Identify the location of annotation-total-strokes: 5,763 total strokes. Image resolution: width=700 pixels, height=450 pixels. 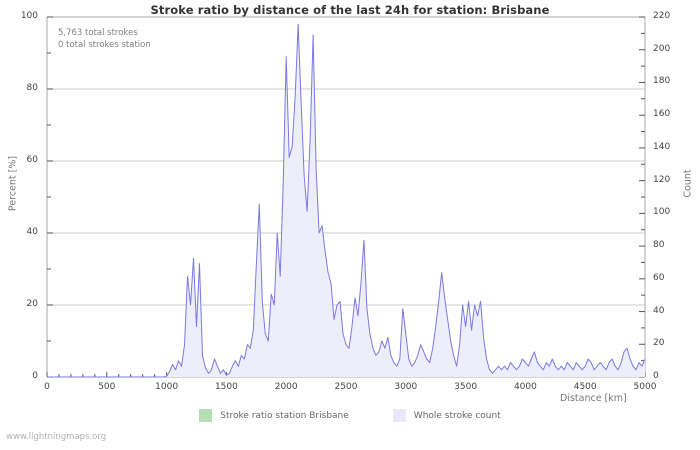
(98, 33).